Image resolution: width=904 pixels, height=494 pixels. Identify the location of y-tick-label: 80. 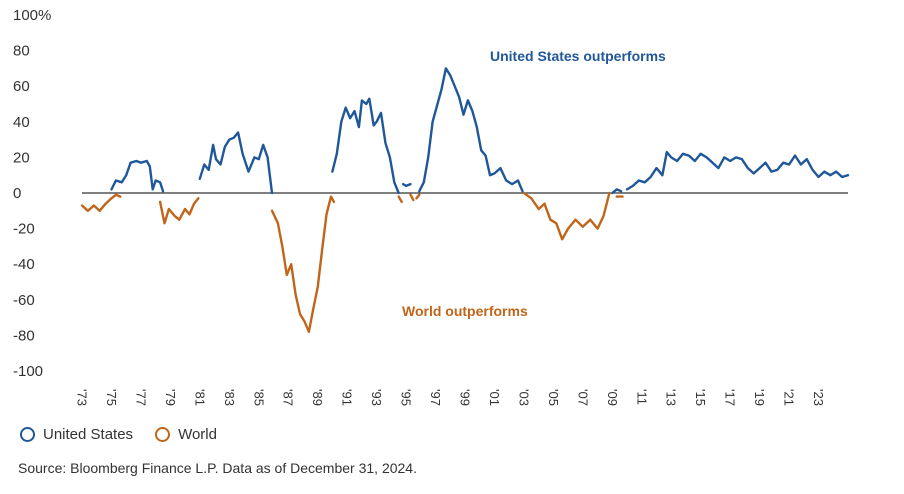
(21, 51).